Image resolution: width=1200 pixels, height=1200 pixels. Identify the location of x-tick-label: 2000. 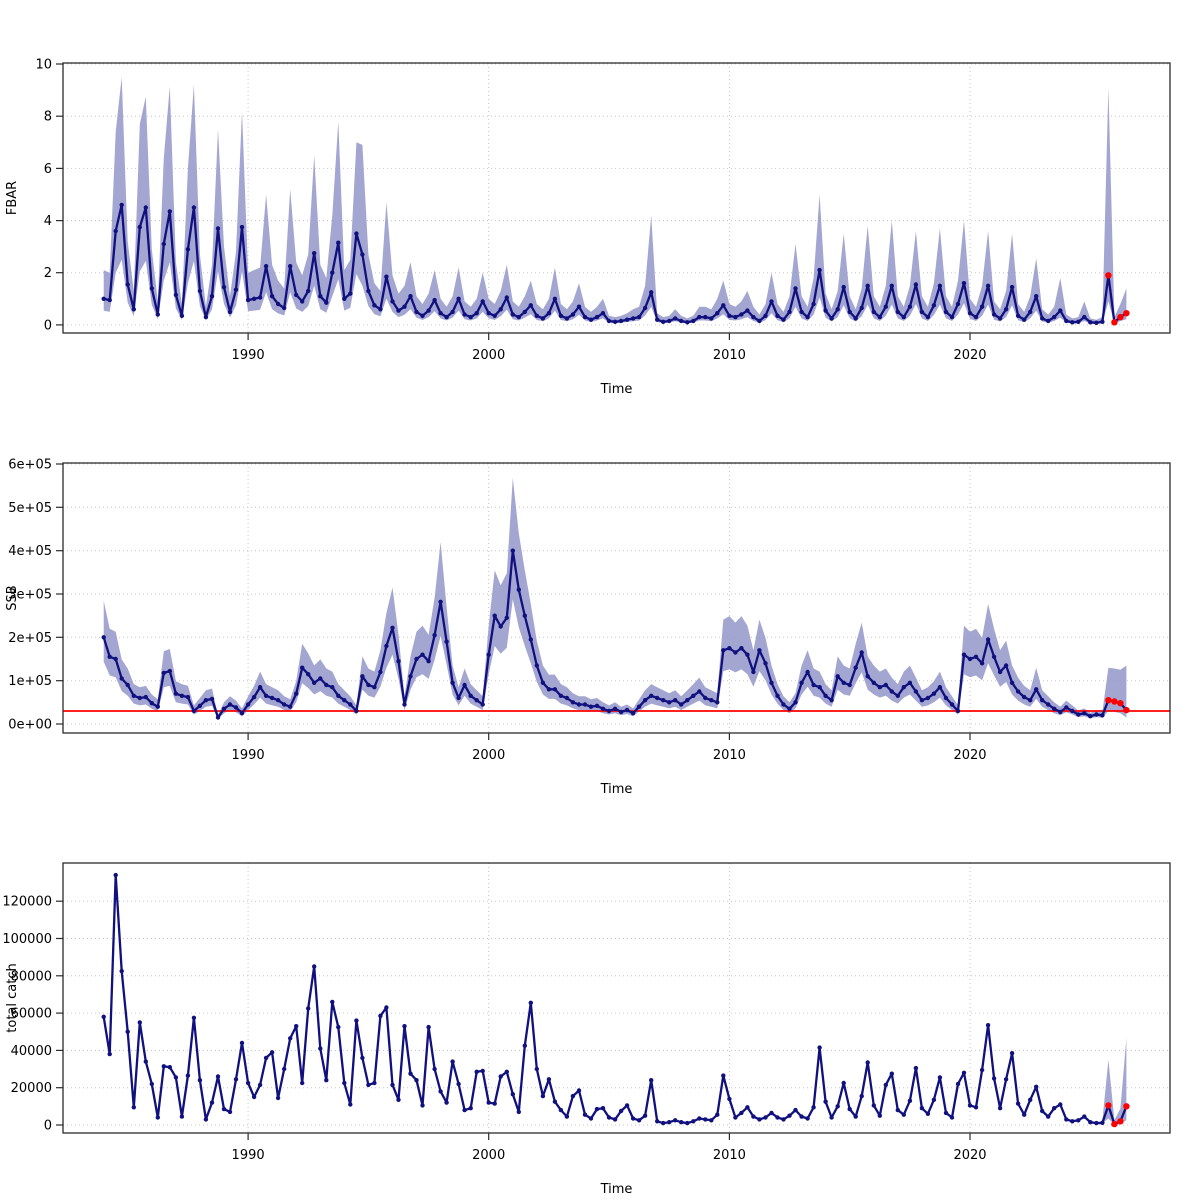
(488, 1155).